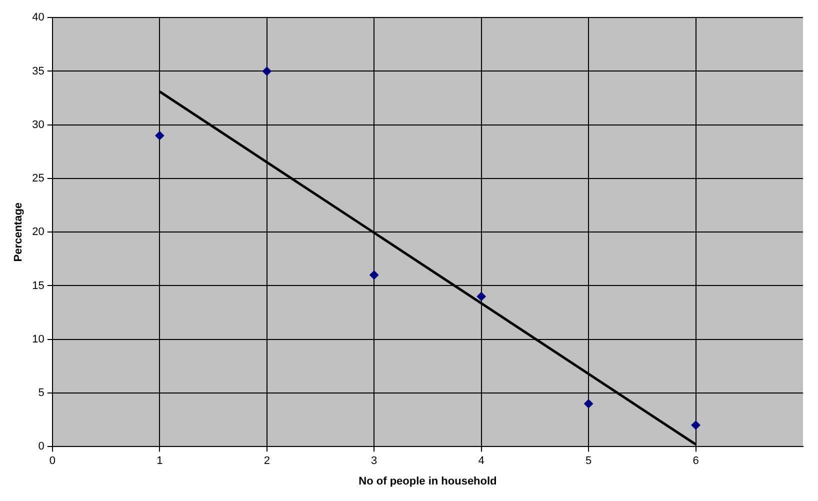  What do you see at coordinates (38, 286) in the screenshot?
I see `y-tick-label: 15` at bounding box center [38, 286].